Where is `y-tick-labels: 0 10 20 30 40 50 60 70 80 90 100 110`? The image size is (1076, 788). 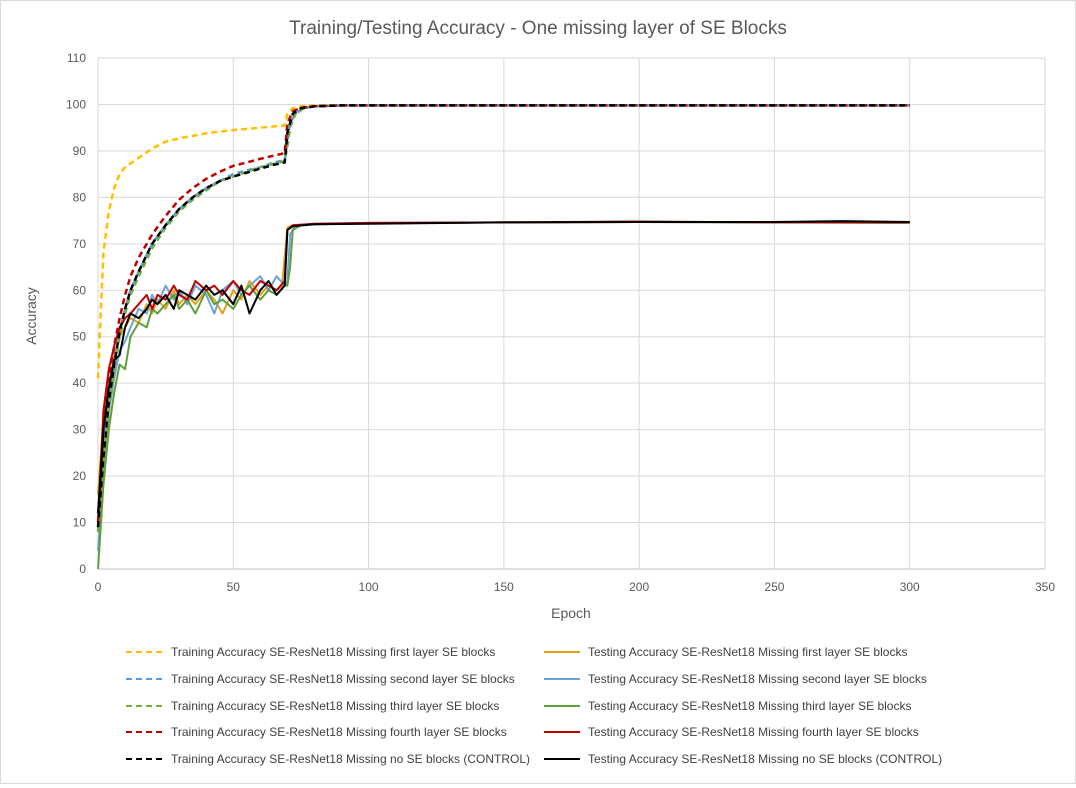 y-tick-labels: 0 10 20 30 40 50 60 70 80 90 100 110 is located at coordinates (76, 313).